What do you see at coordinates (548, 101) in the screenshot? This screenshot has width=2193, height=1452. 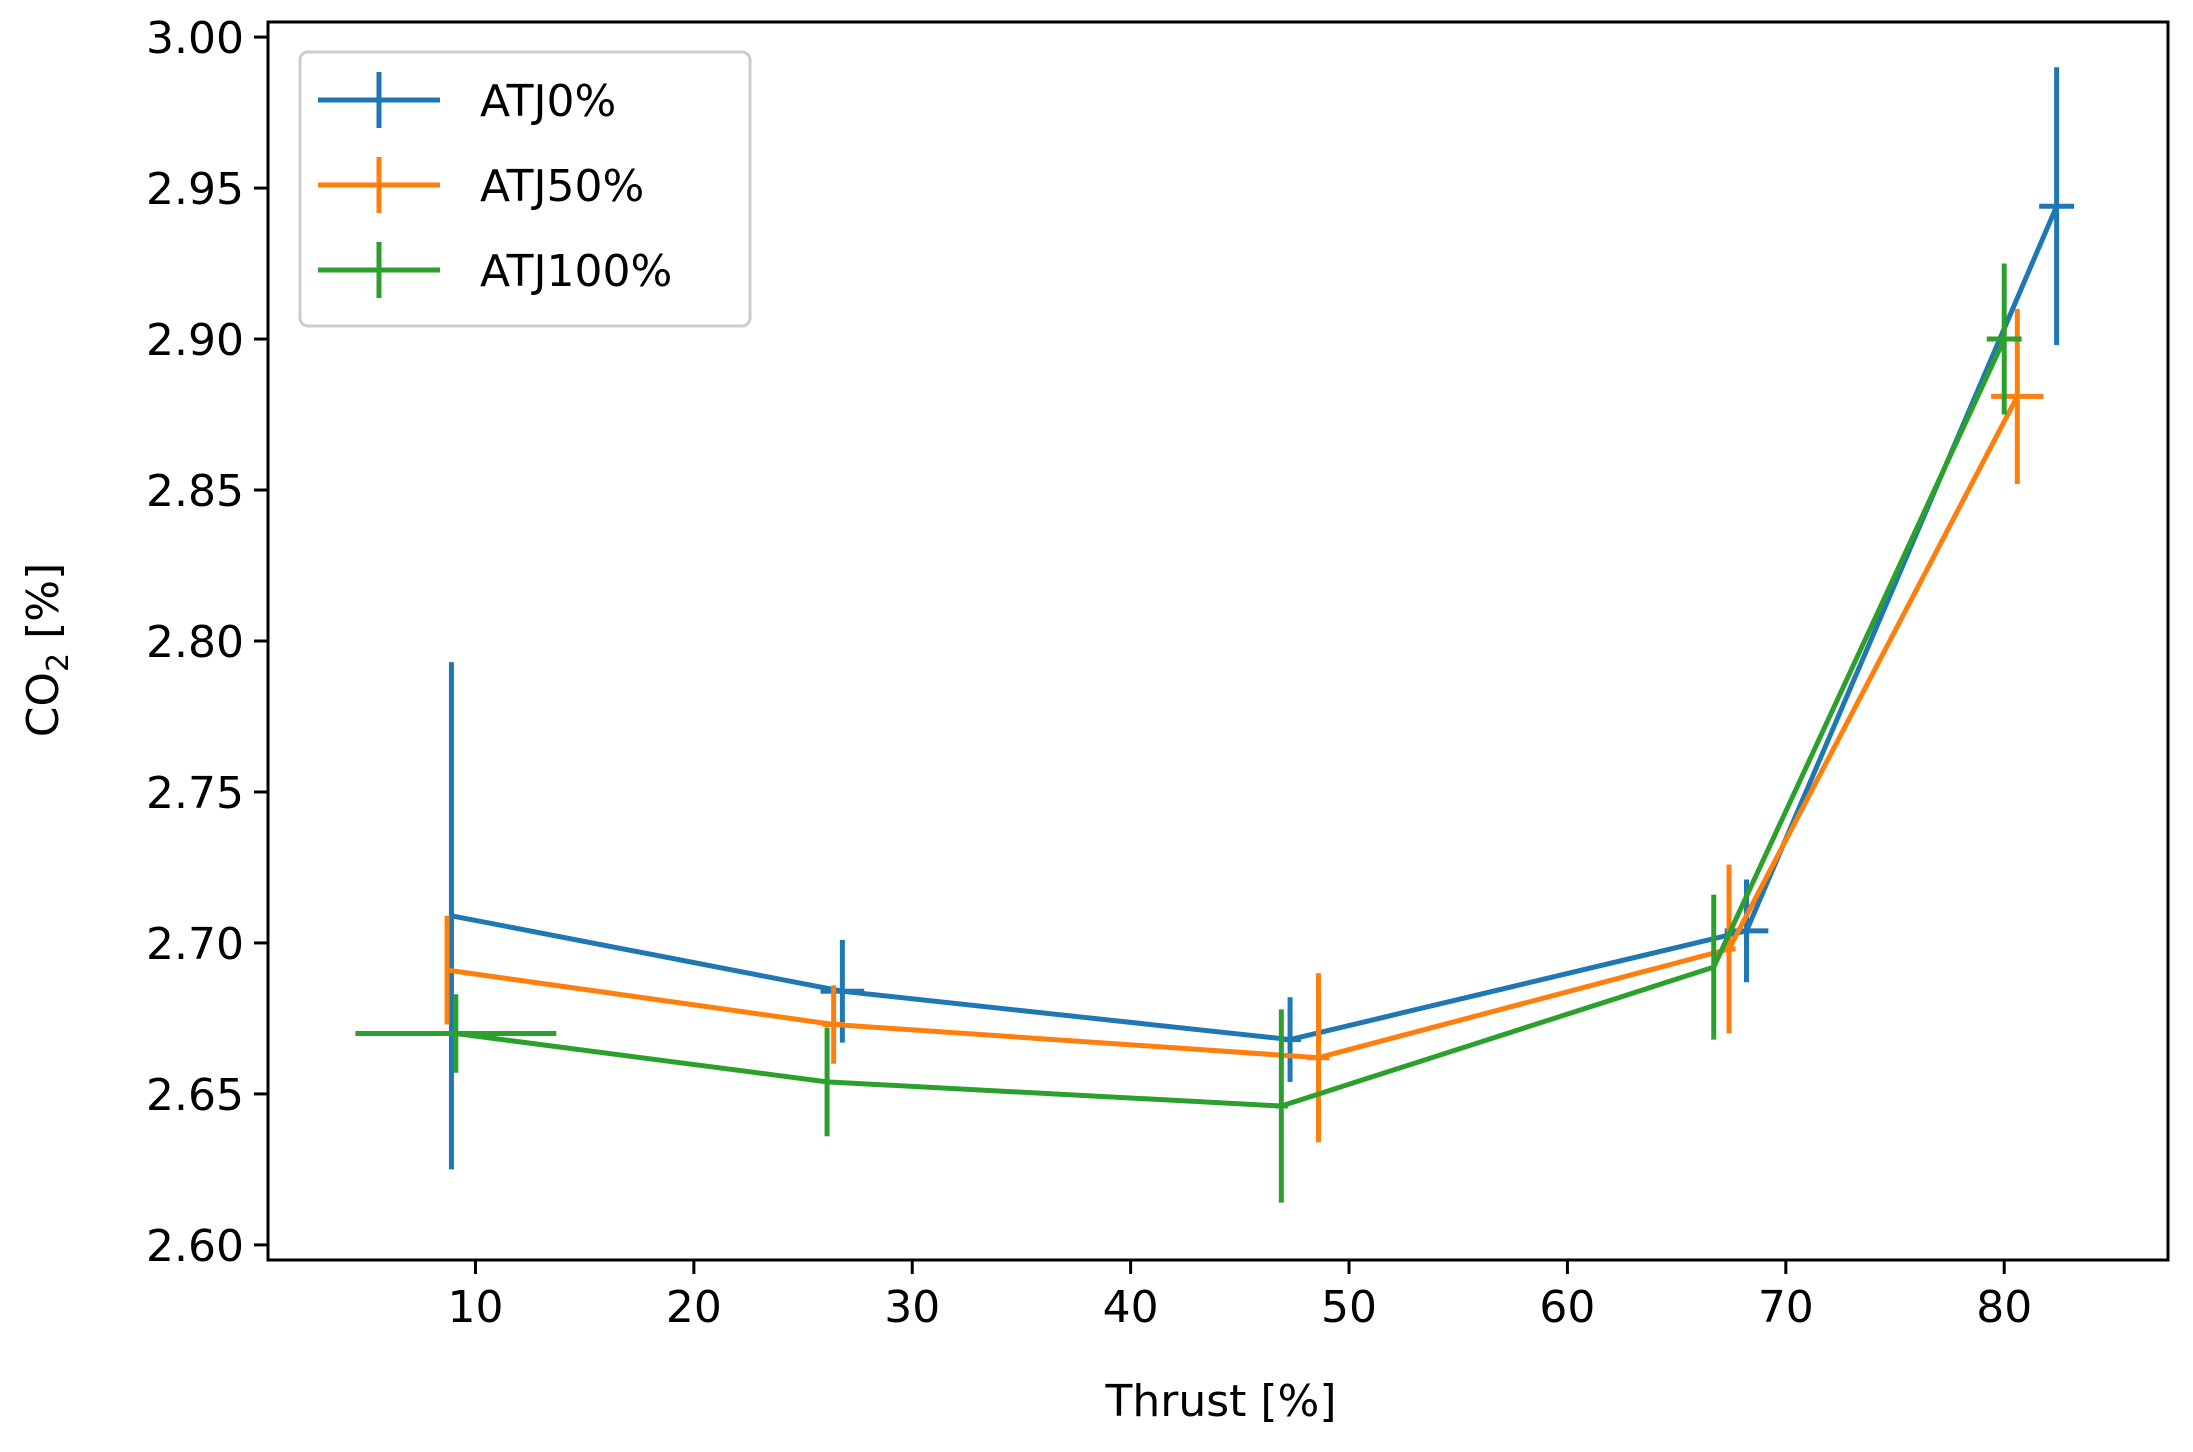 I see `legend-label: ATJ0%` at bounding box center [548, 101].